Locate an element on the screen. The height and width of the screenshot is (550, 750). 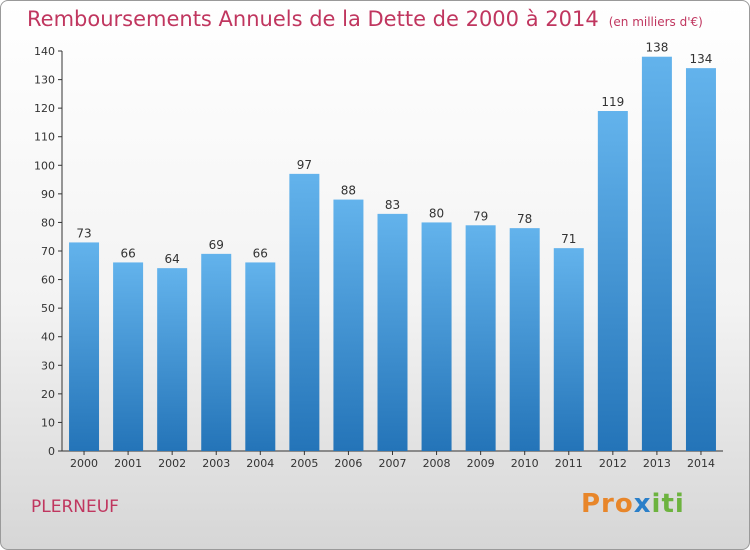
y-tick-label: 80 is located at coordinates (48, 222).